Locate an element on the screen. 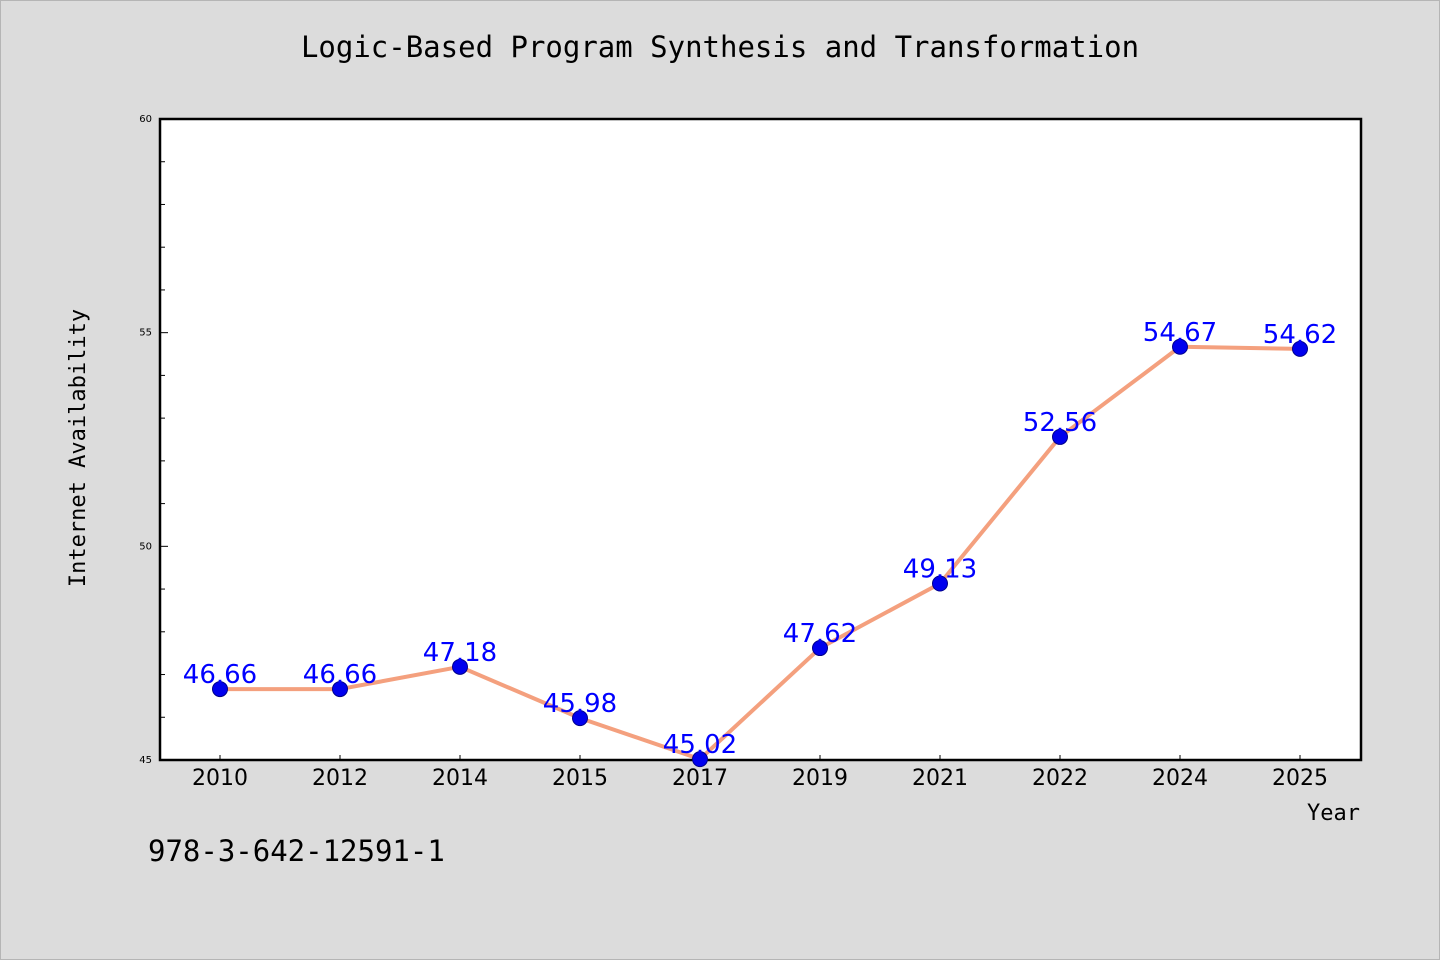 This screenshot has height=960, width=1440. x-tick-label: 2017 is located at coordinates (700, 778).